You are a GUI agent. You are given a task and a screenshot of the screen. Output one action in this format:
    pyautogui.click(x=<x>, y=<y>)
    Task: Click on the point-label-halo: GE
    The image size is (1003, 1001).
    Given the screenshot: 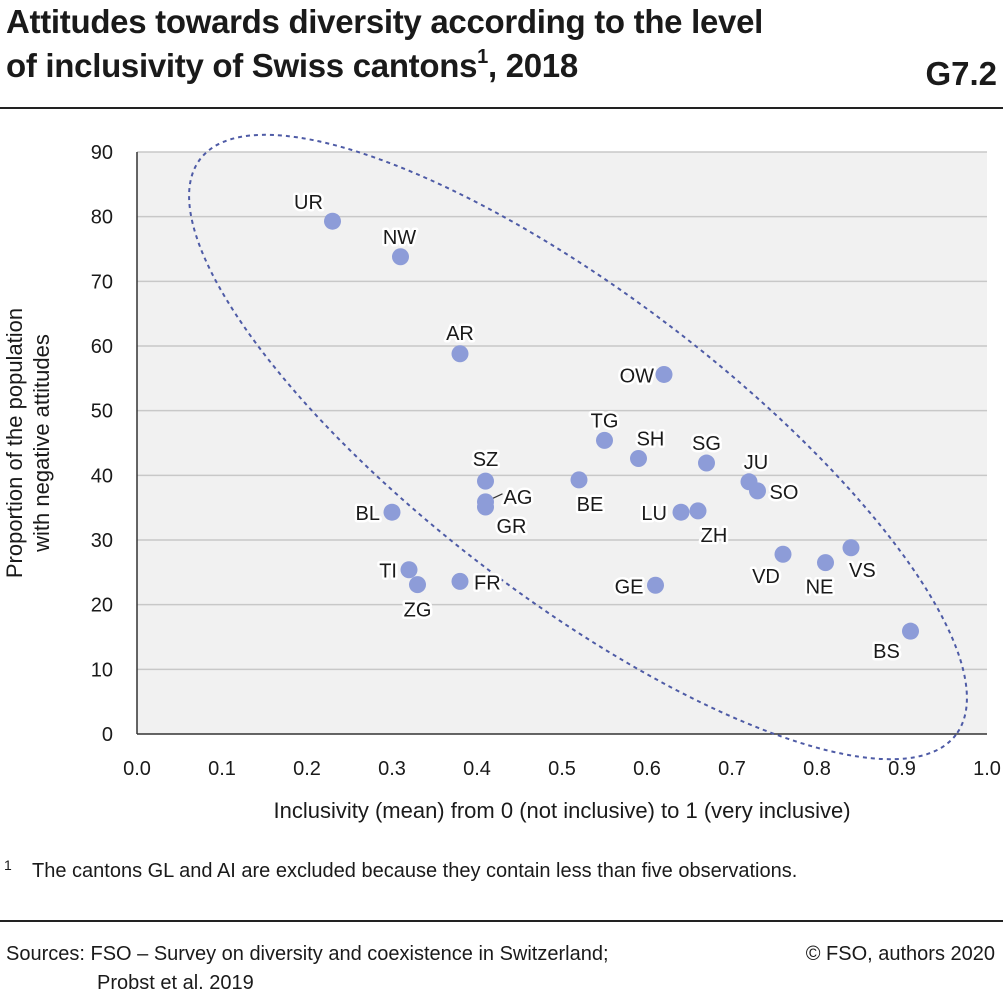 What is the action you would take?
    pyautogui.click(x=629, y=587)
    